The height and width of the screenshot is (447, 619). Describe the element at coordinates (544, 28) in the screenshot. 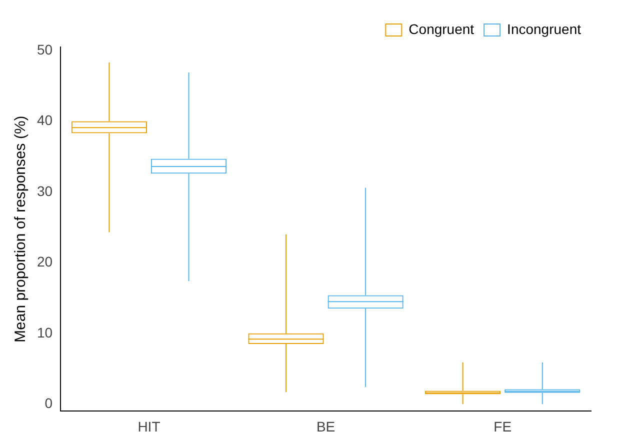

I see `legend-label: Incongruent` at that location.